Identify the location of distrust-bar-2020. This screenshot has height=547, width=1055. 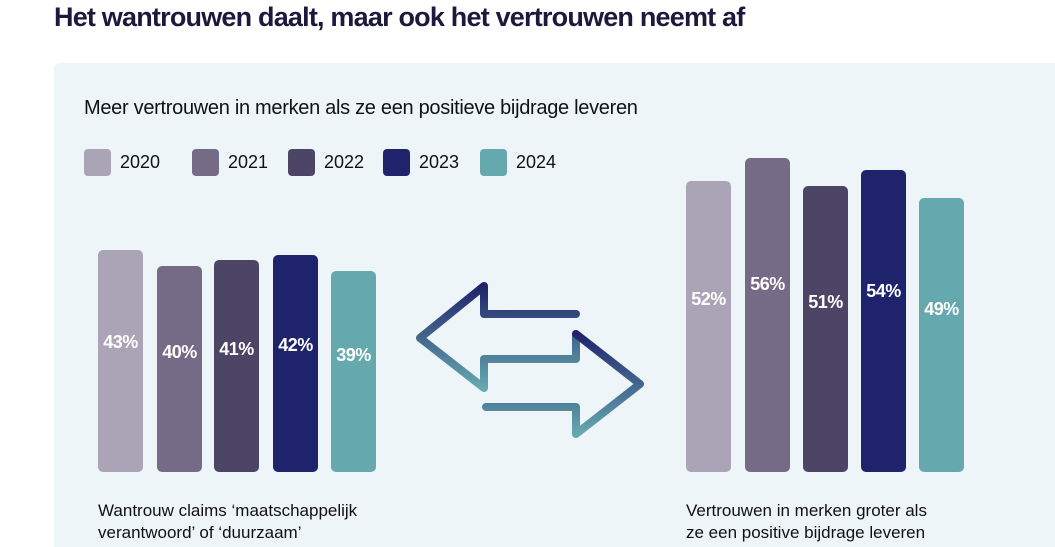
(120, 361).